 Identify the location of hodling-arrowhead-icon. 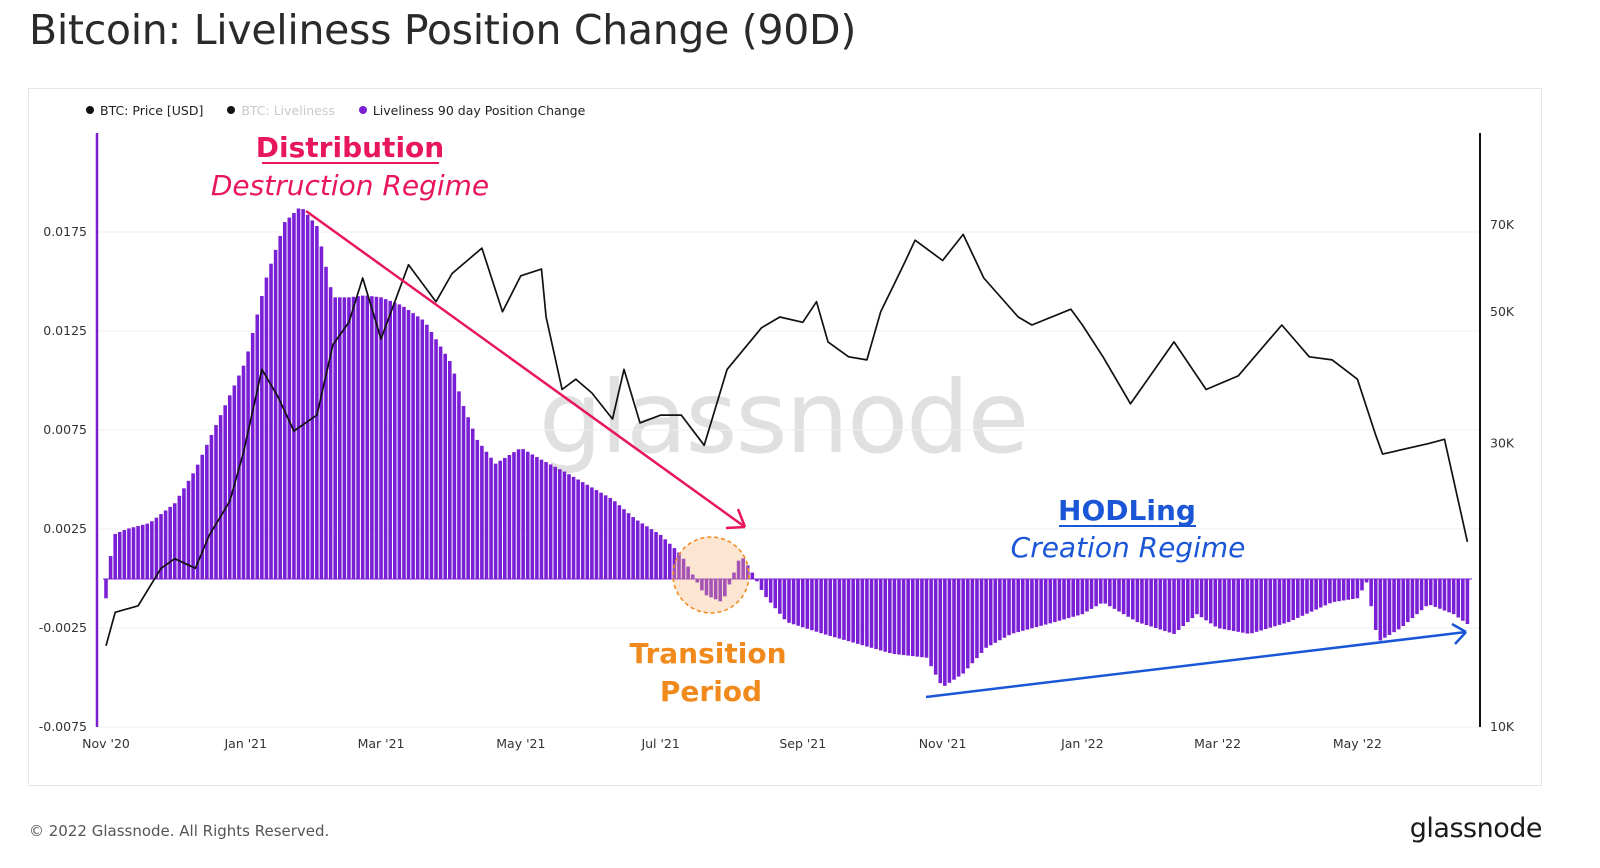
(1459, 633).